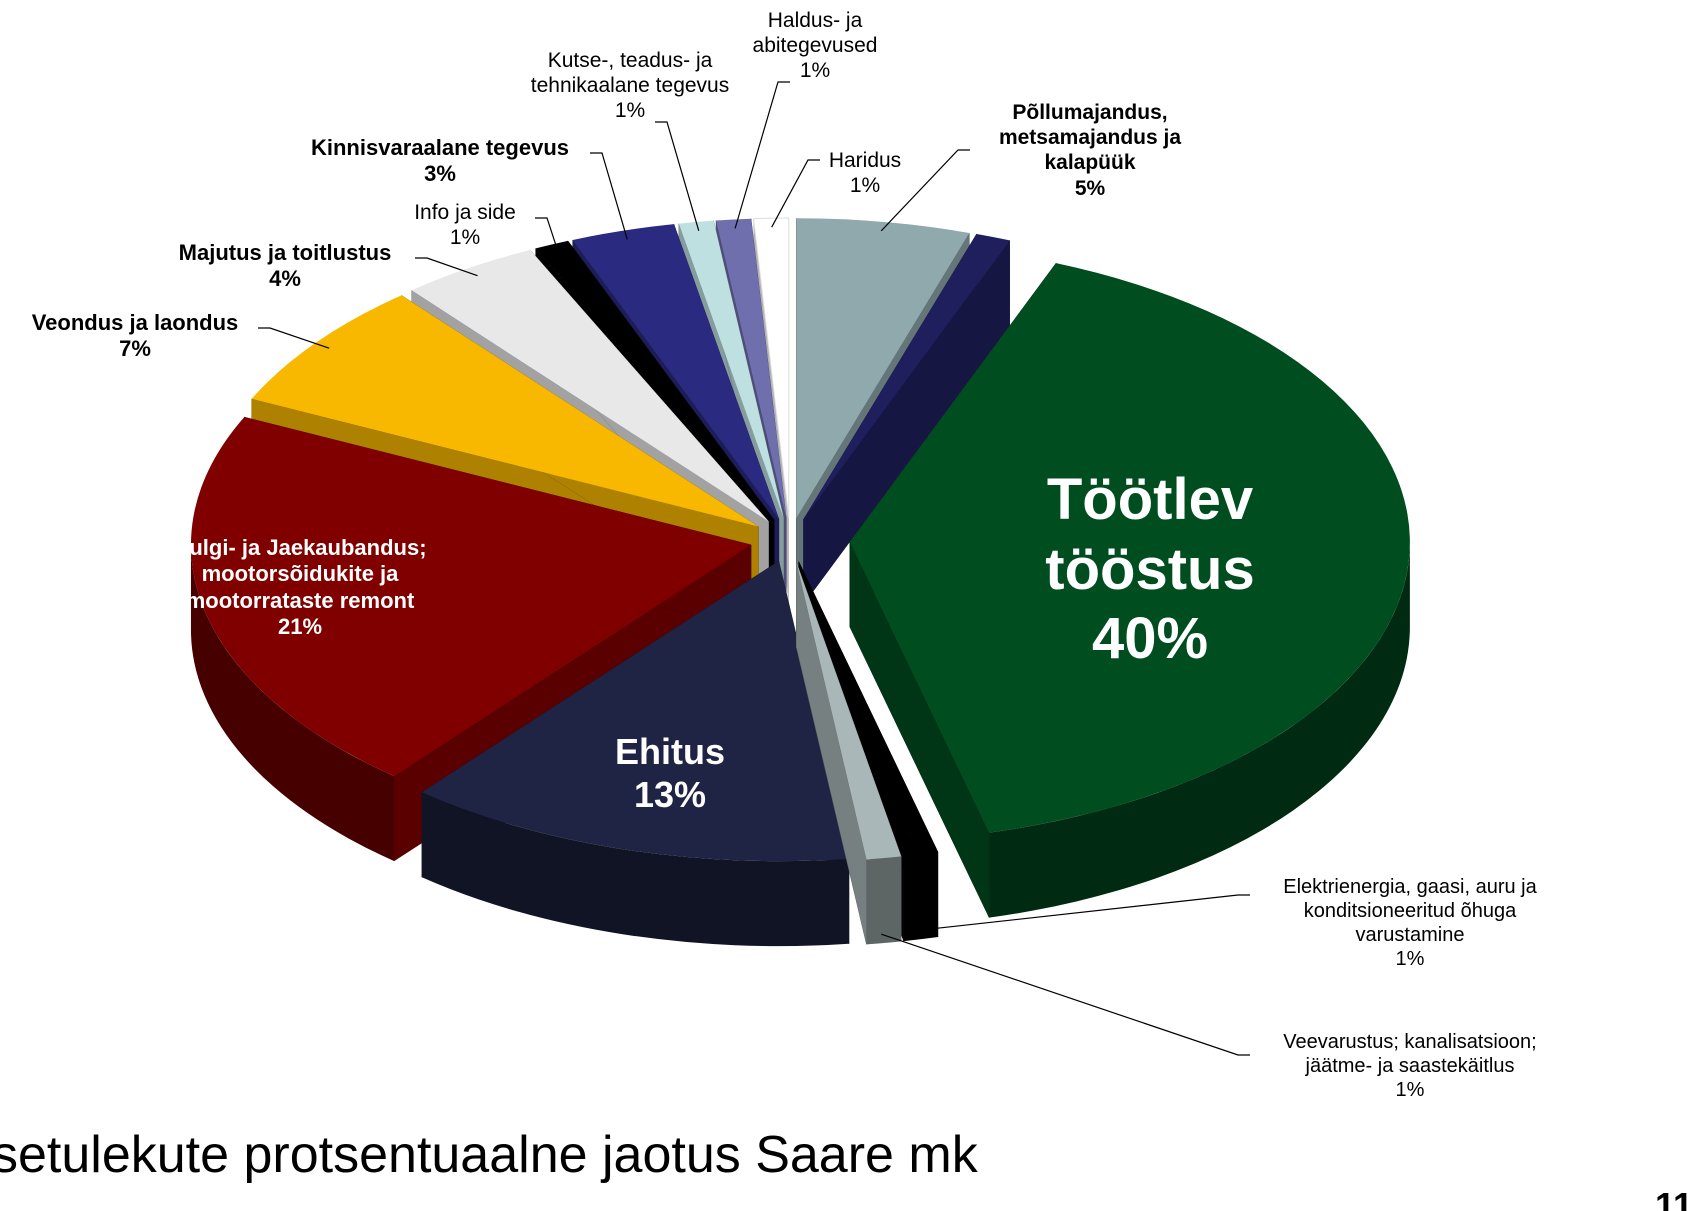 The image size is (1694, 1211). Describe the element at coordinates (1090, 188) in the screenshot. I see `value-label: 5%` at that location.